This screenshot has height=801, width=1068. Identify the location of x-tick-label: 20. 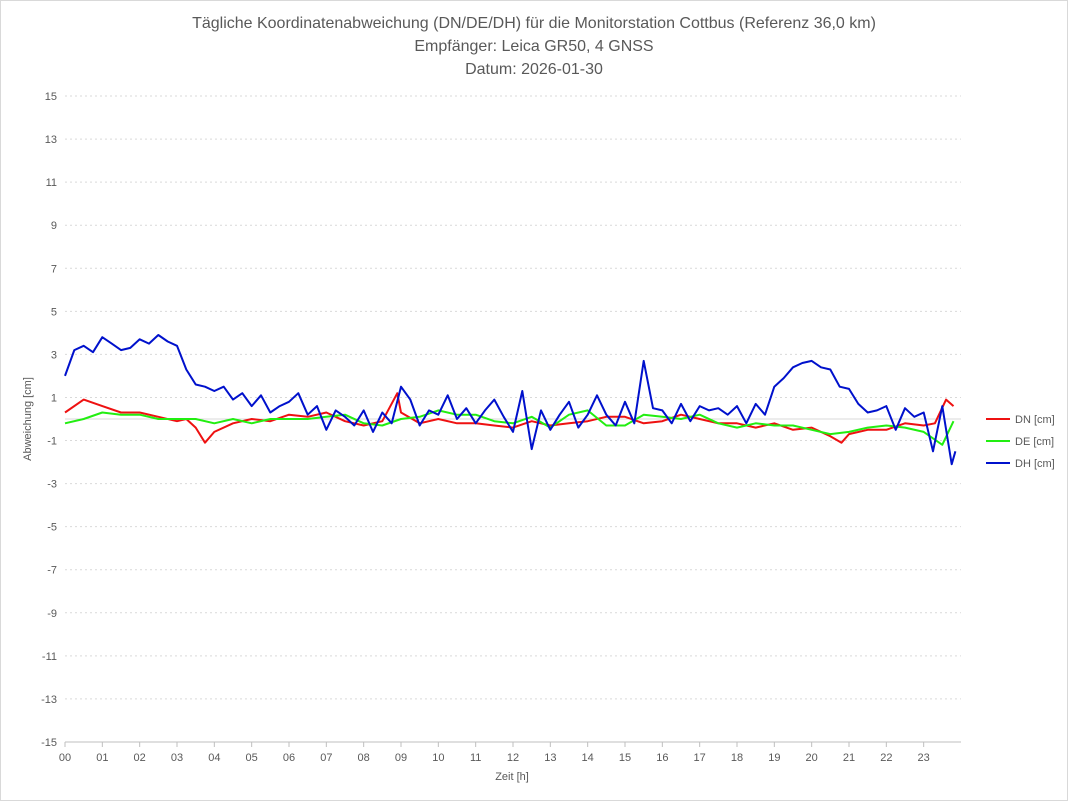
(812, 758).